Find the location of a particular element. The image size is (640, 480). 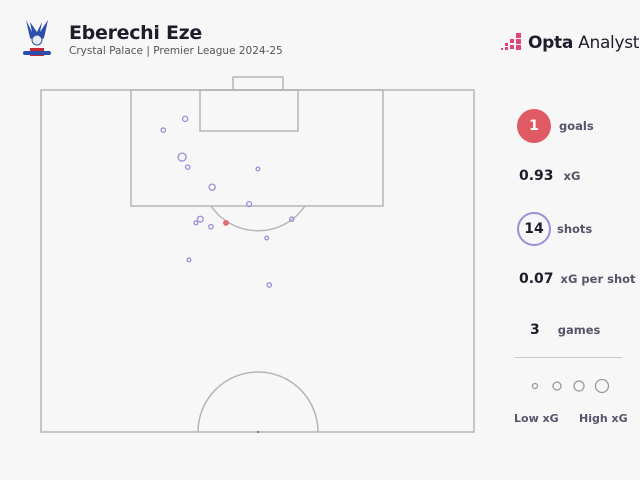

penalty-box is located at coordinates (257, 148).